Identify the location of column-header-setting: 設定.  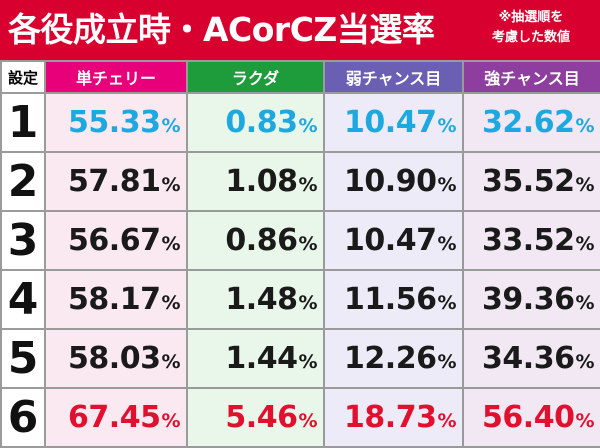
(23, 77).